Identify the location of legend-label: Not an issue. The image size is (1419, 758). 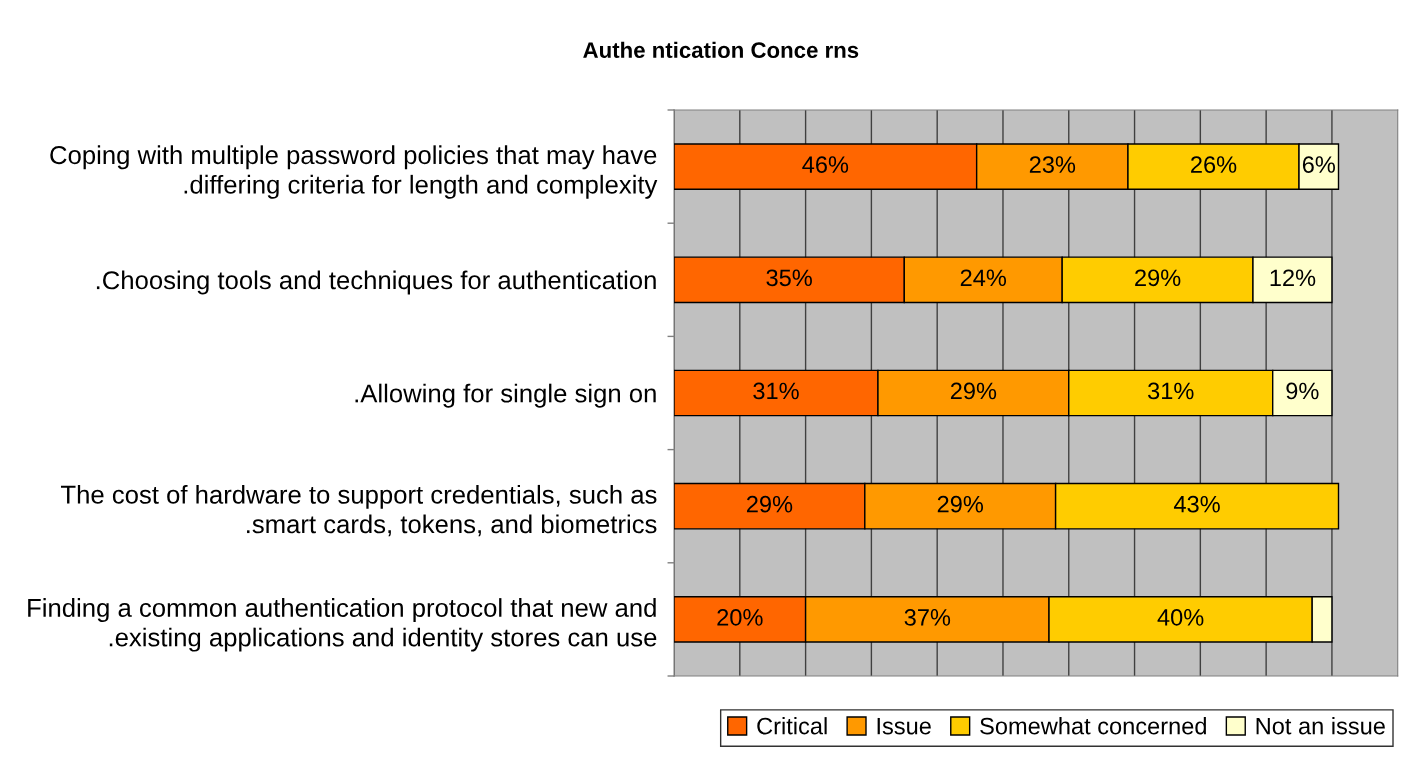
(1320, 726).